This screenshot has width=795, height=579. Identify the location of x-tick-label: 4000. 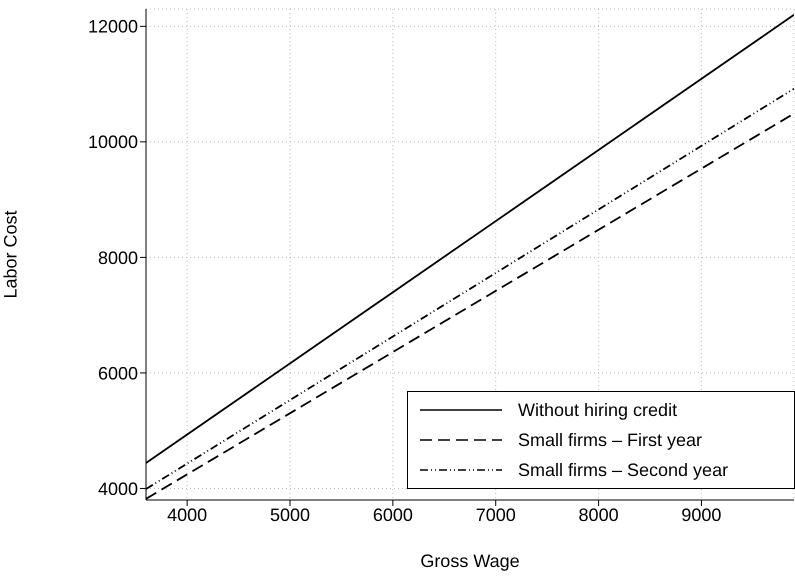
(187, 514).